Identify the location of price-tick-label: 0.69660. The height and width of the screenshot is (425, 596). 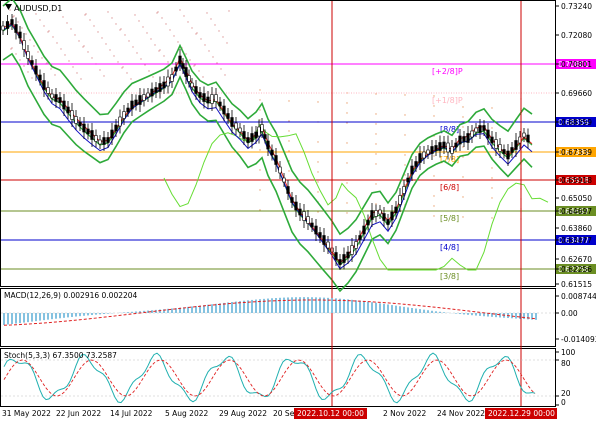
(576, 93).